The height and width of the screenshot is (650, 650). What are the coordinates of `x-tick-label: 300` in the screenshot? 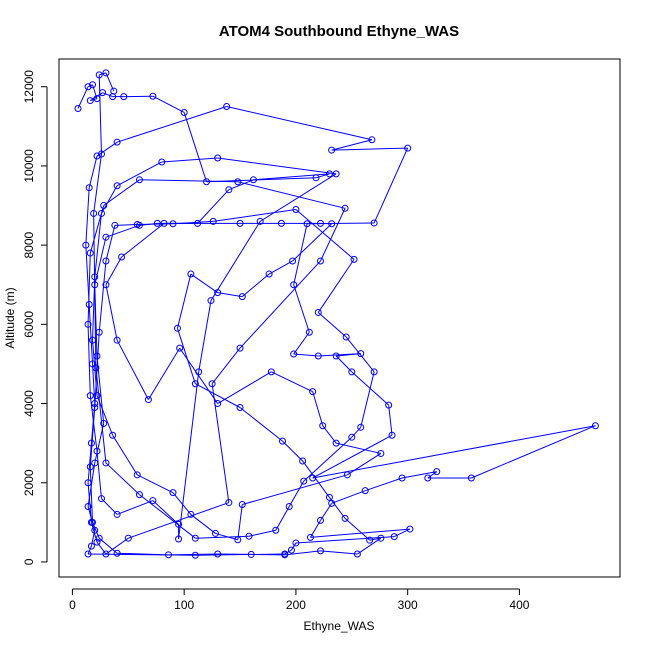 It's located at (408, 605).